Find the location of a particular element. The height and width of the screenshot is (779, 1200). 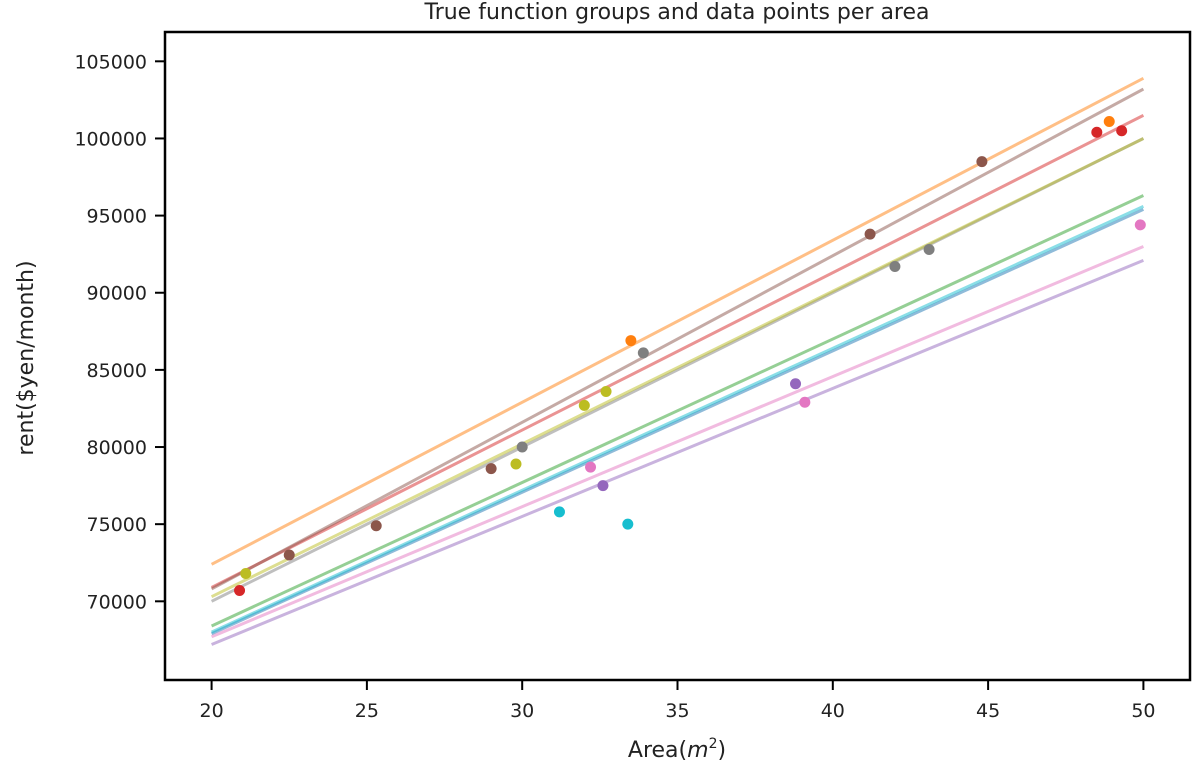

x-axis-label-close: ) is located at coordinates (721, 750).